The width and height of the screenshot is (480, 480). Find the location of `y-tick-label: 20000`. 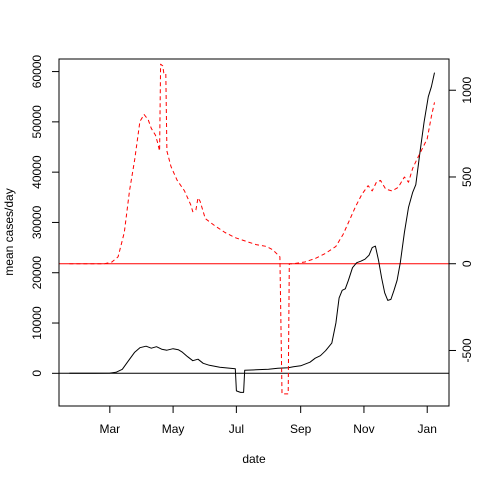

y-tick-label: 20000 is located at coordinates (37, 273).